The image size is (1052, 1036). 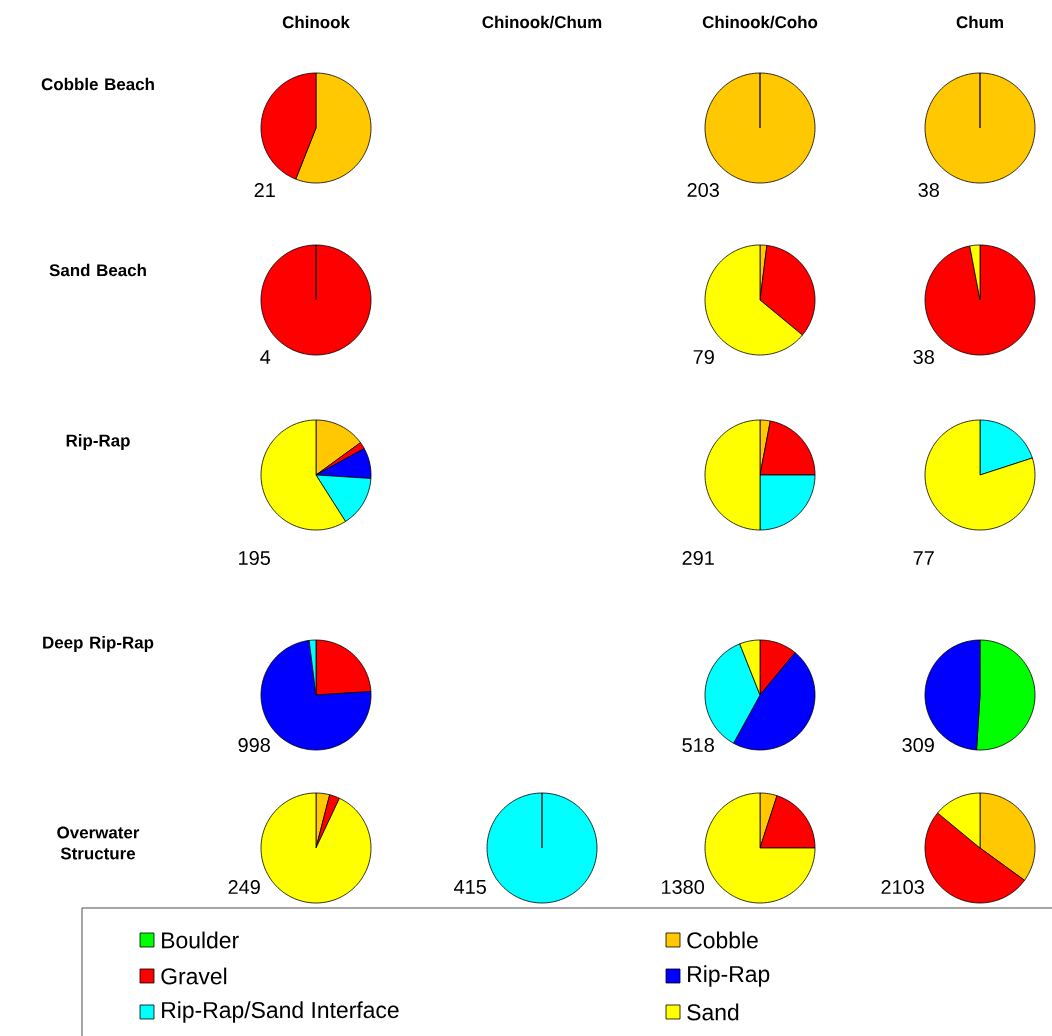 What do you see at coordinates (713, 1012) in the screenshot?
I see `legend-label: Sand` at bounding box center [713, 1012].